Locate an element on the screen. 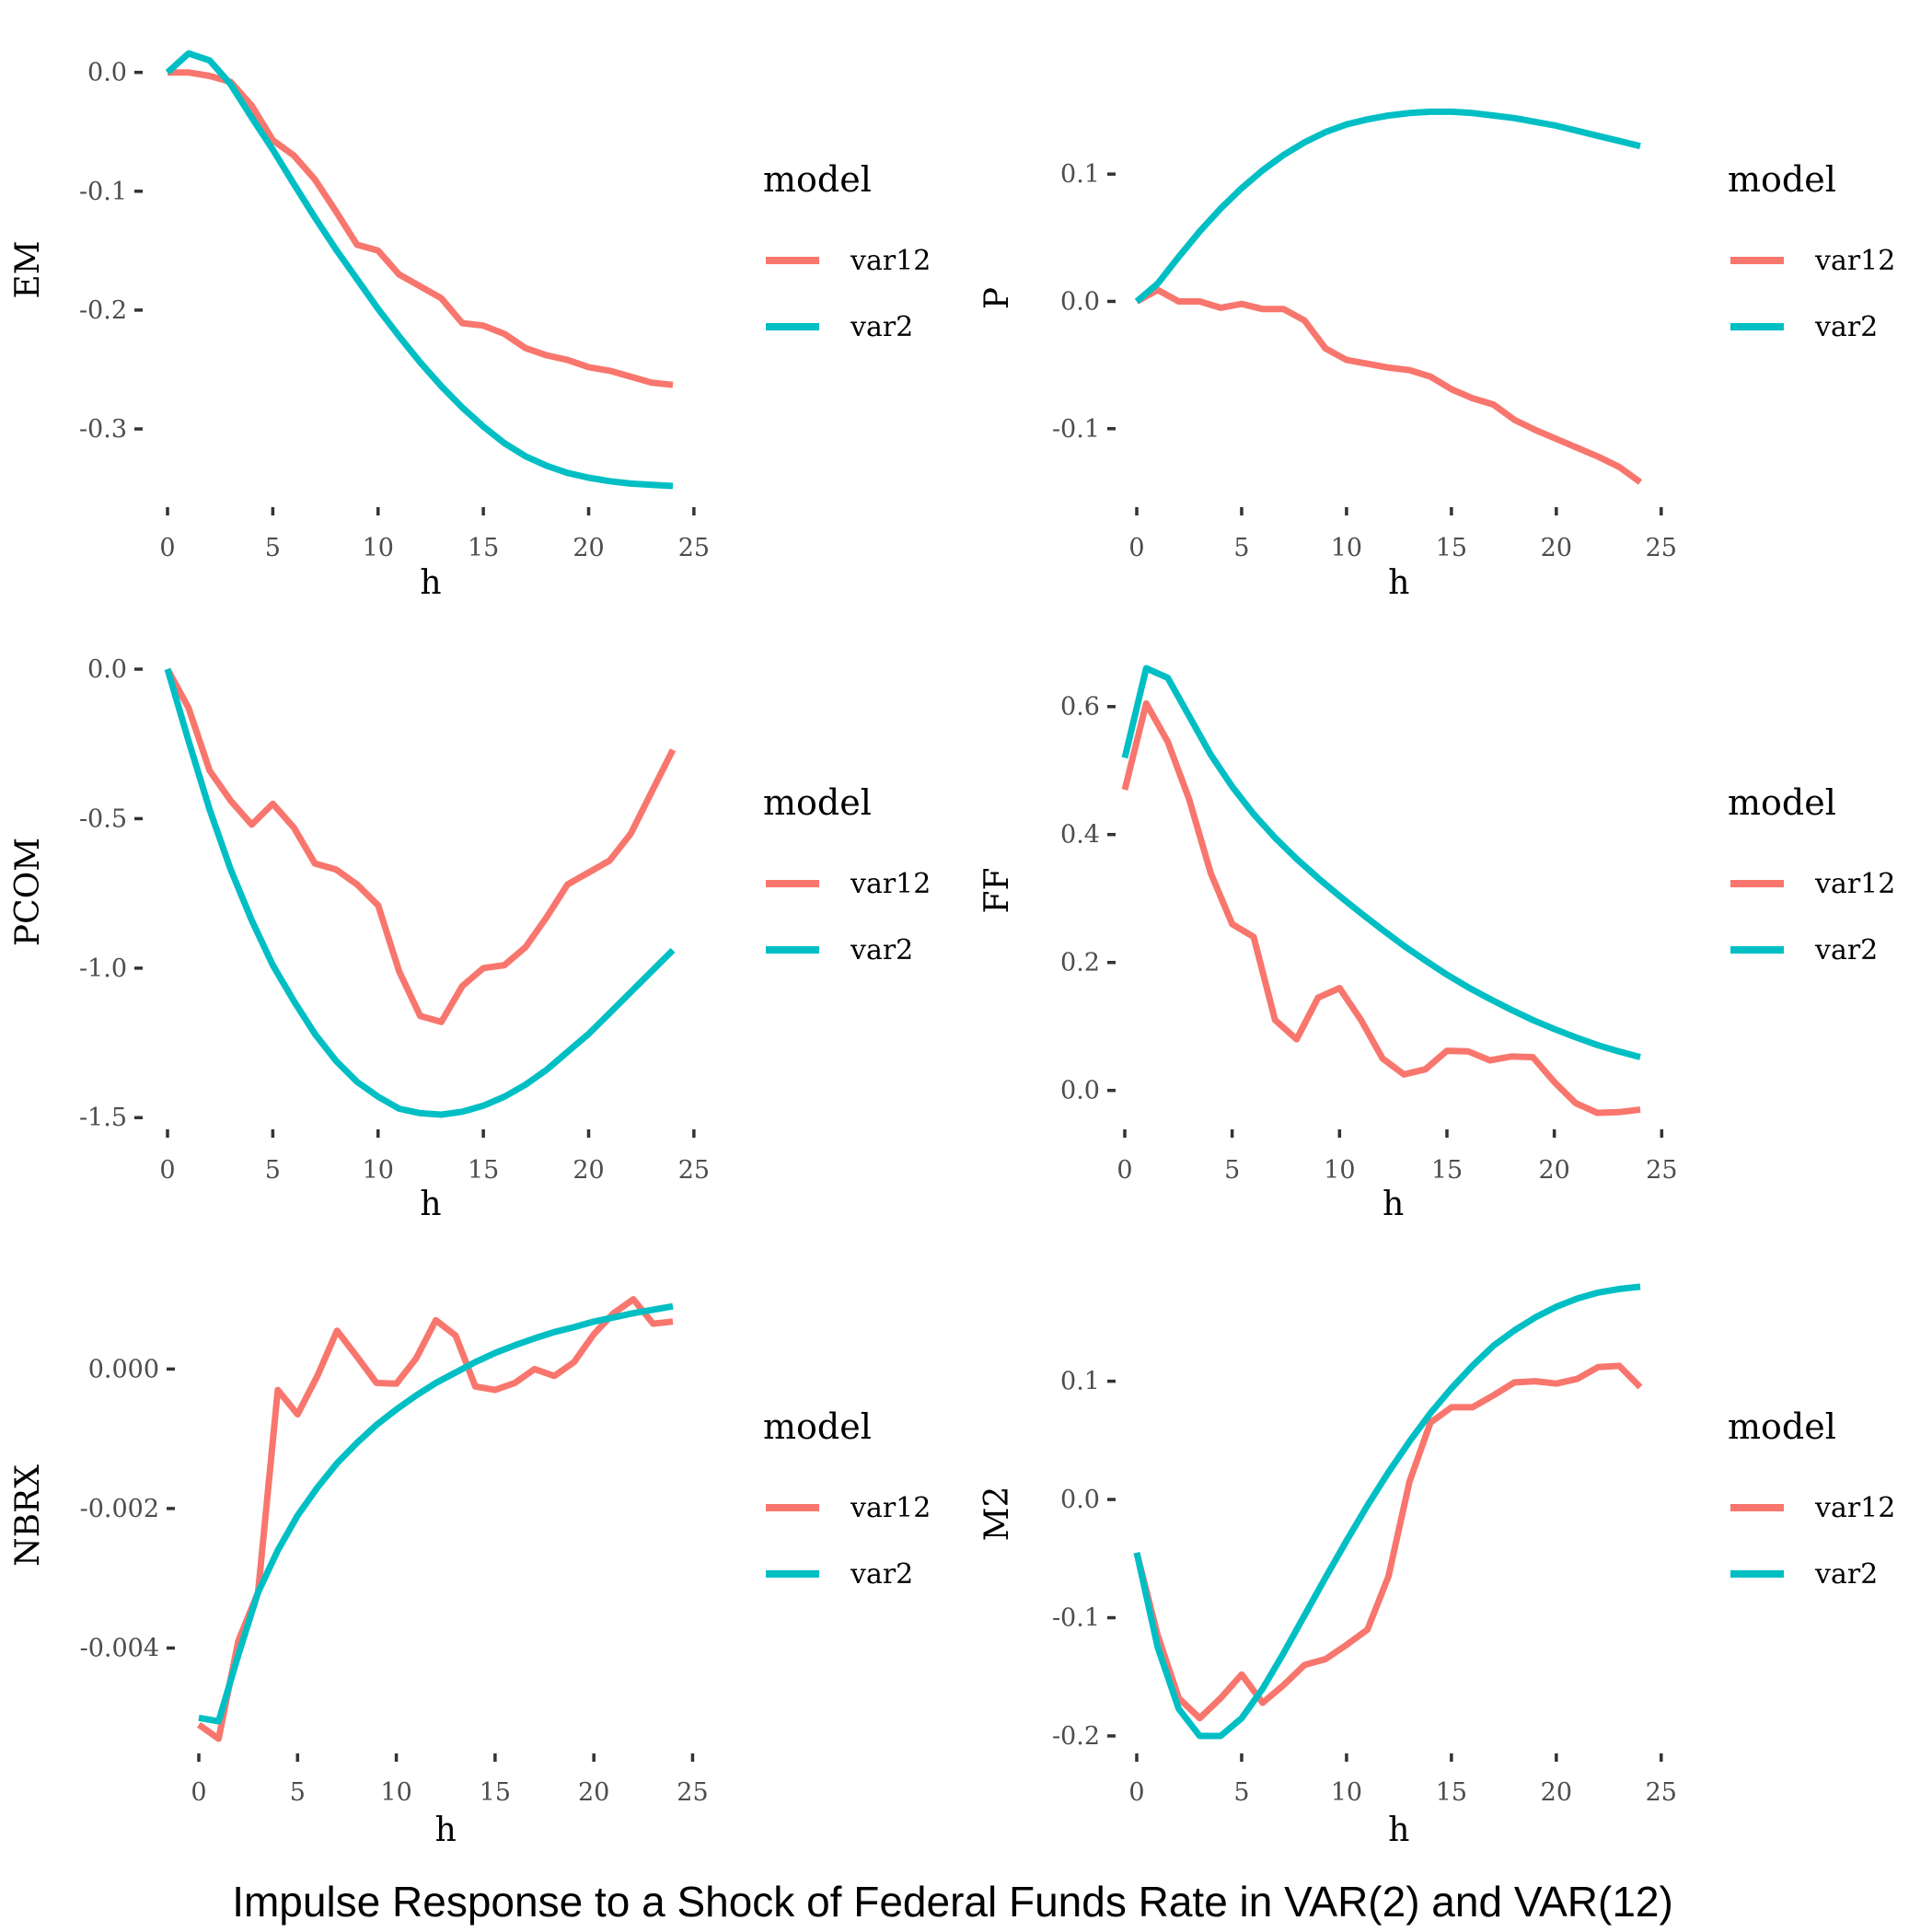  y-axis-title: P is located at coordinates (997, 298).